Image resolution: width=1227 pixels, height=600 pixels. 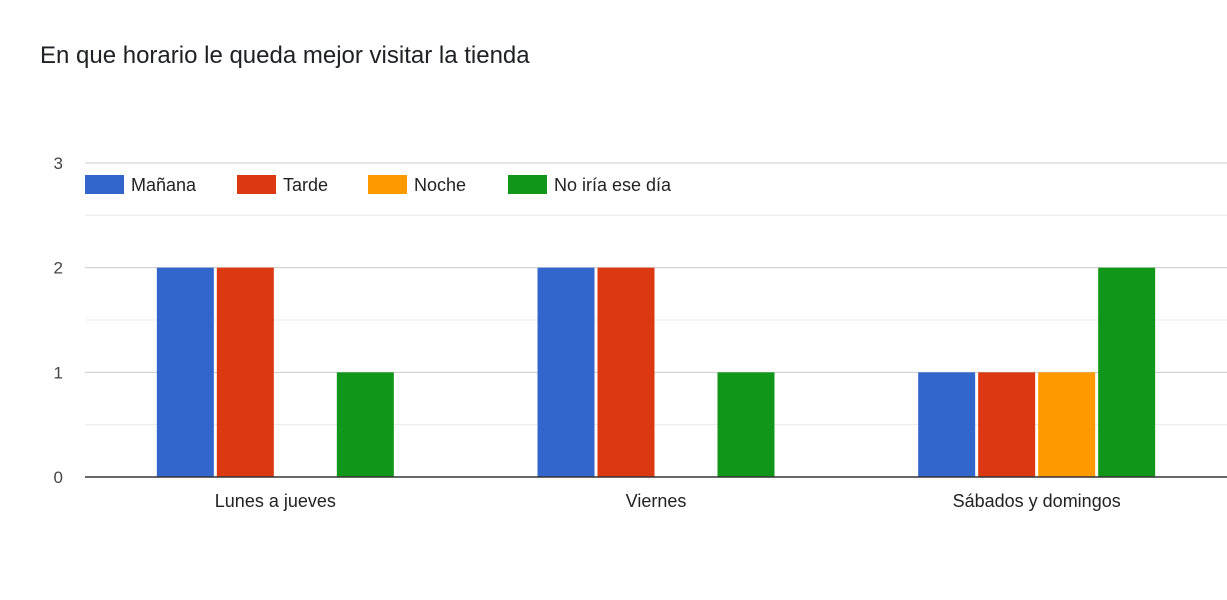 I want to click on legend-label: Noche, so click(x=440, y=185).